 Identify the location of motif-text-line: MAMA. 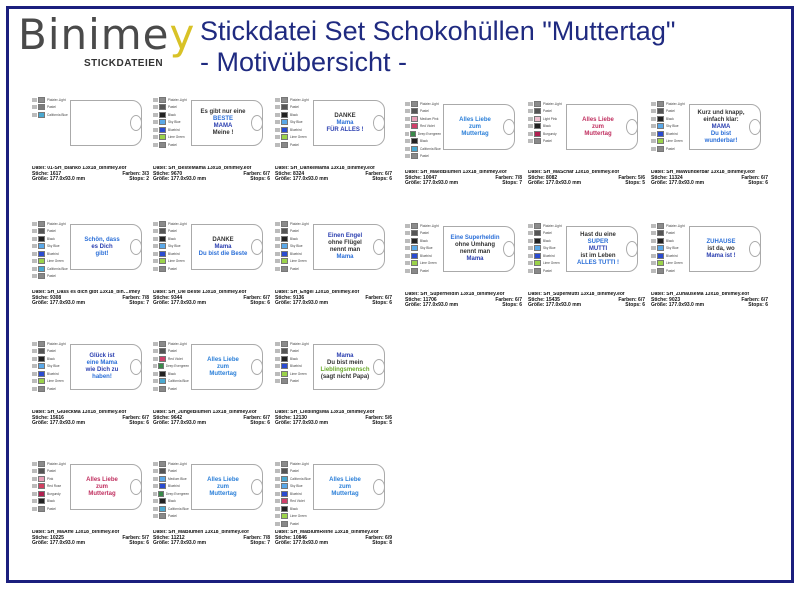
(721, 126).